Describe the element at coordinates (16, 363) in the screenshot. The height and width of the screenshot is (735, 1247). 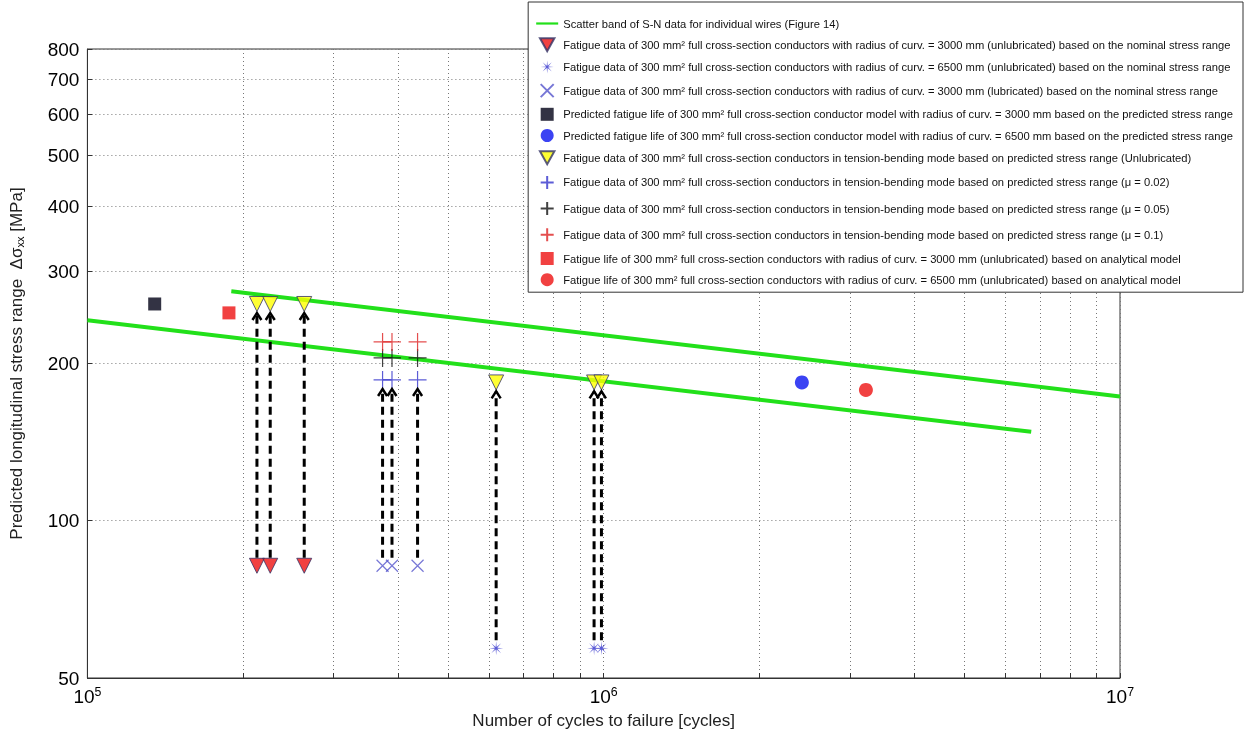
I see `y-axis-title: Predicted longitudinal stress range Δσxx [MPa]` at that location.